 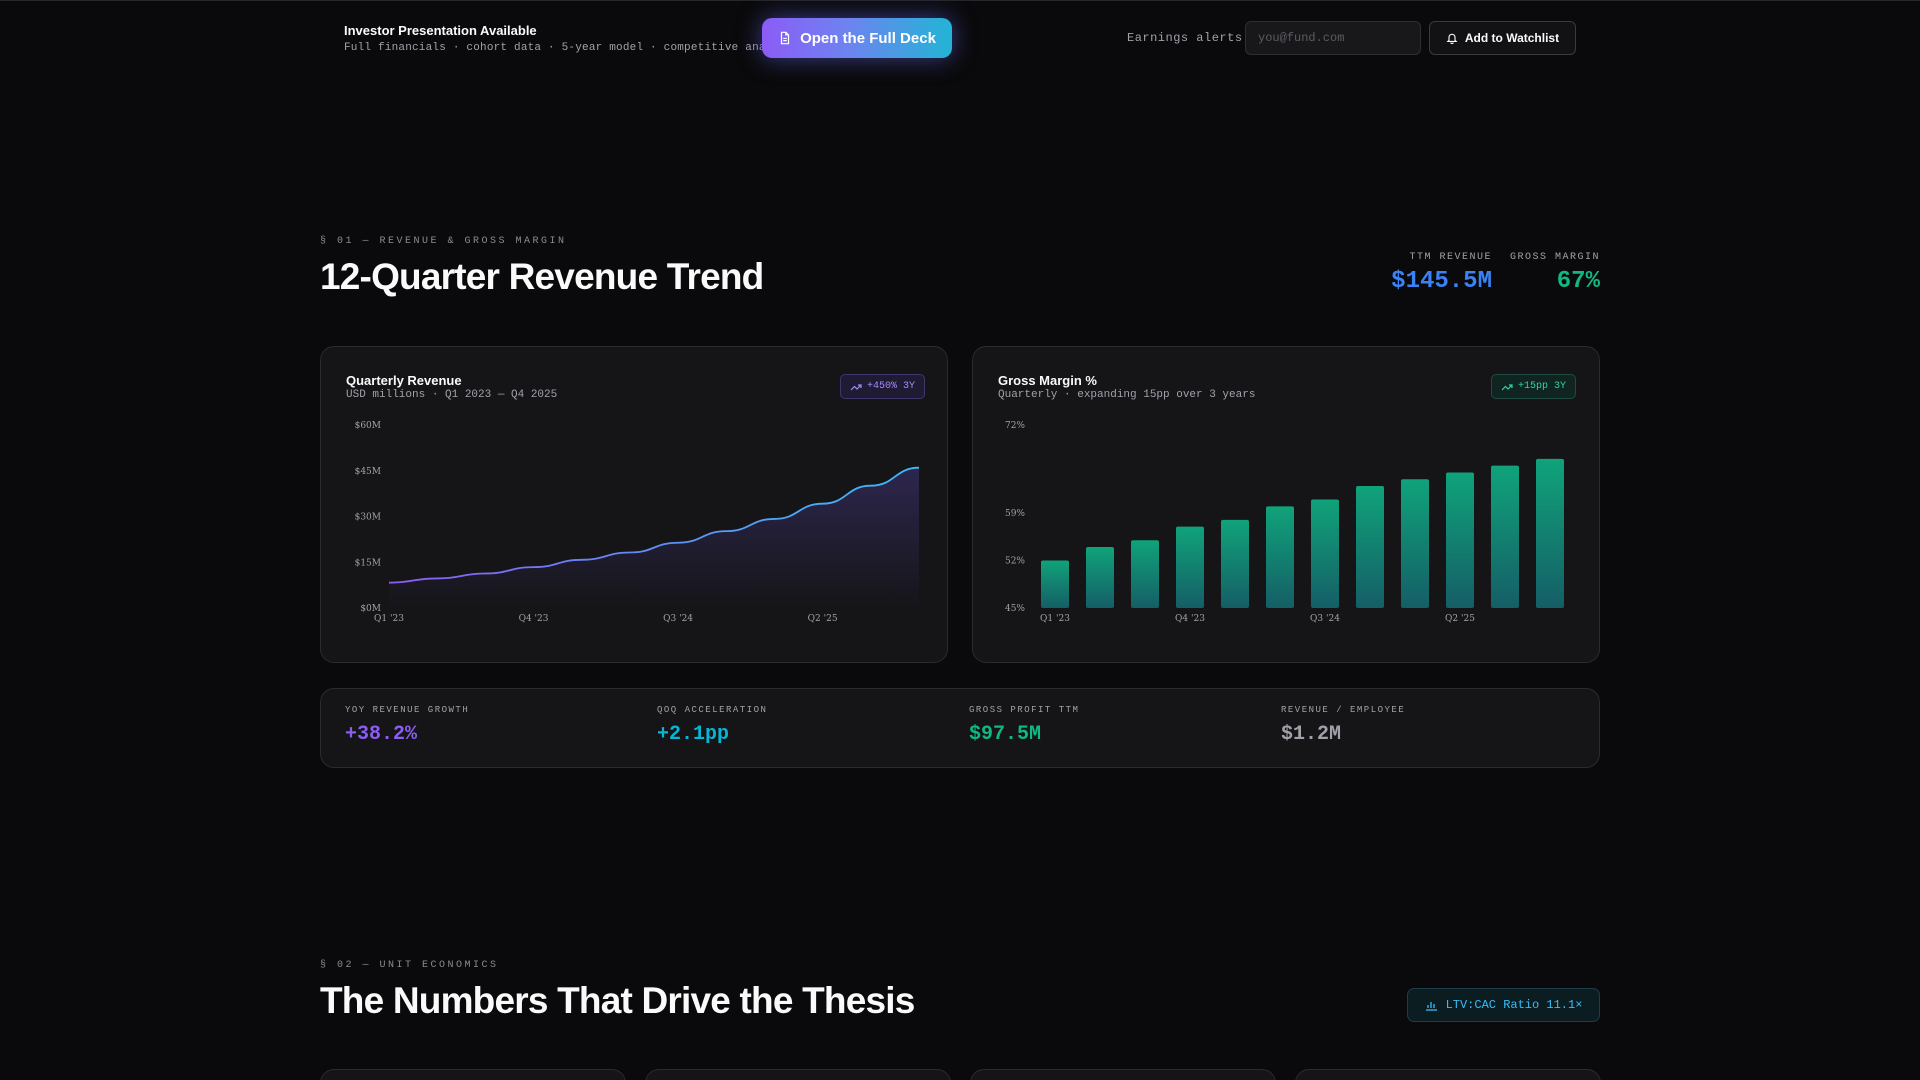 What do you see at coordinates (712, 710) in the screenshot?
I see `stat-label: QOQ ACCELERATION` at bounding box center [712, 710].